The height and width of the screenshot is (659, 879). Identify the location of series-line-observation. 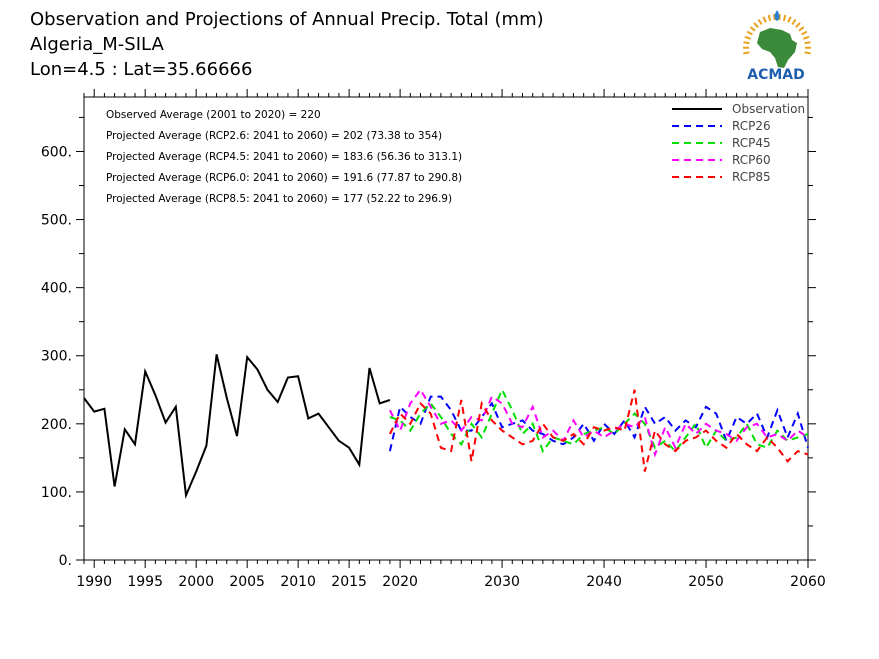
(237, 427).